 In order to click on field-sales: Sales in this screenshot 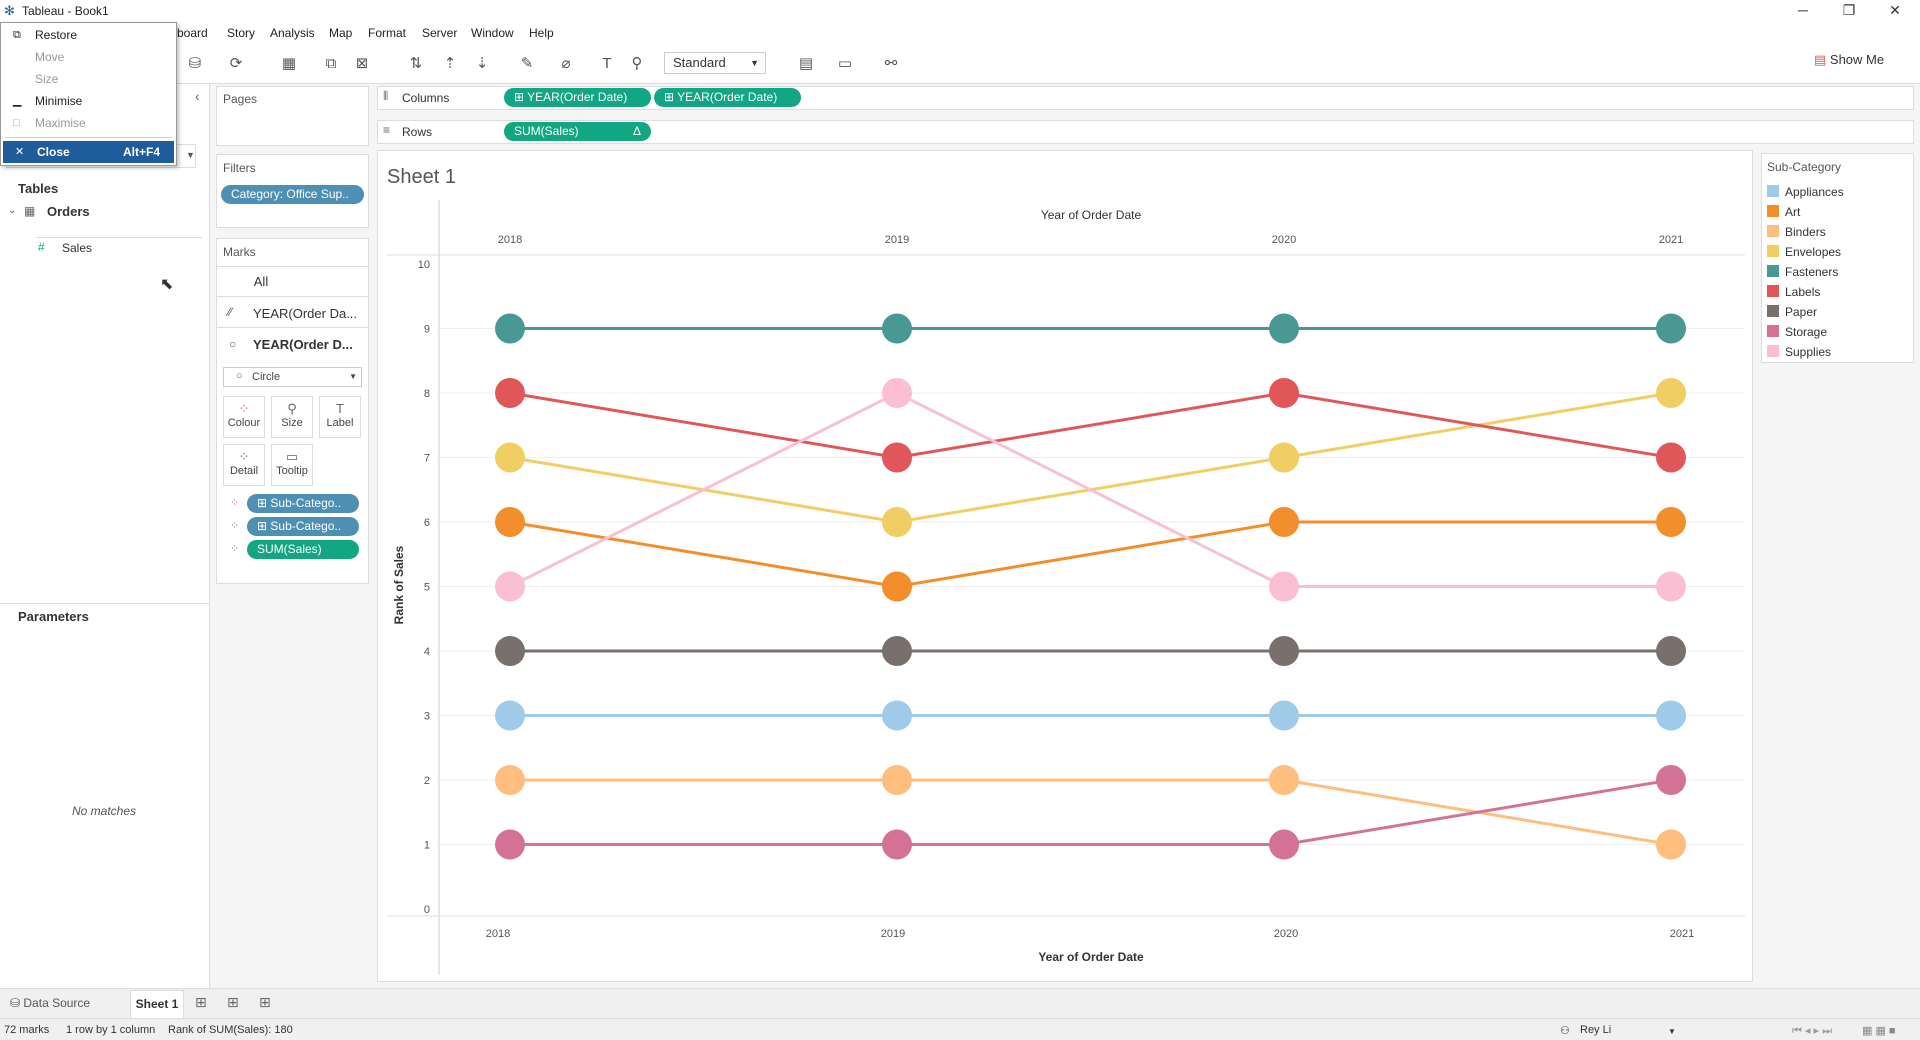, I will do `click(77, 248)`.